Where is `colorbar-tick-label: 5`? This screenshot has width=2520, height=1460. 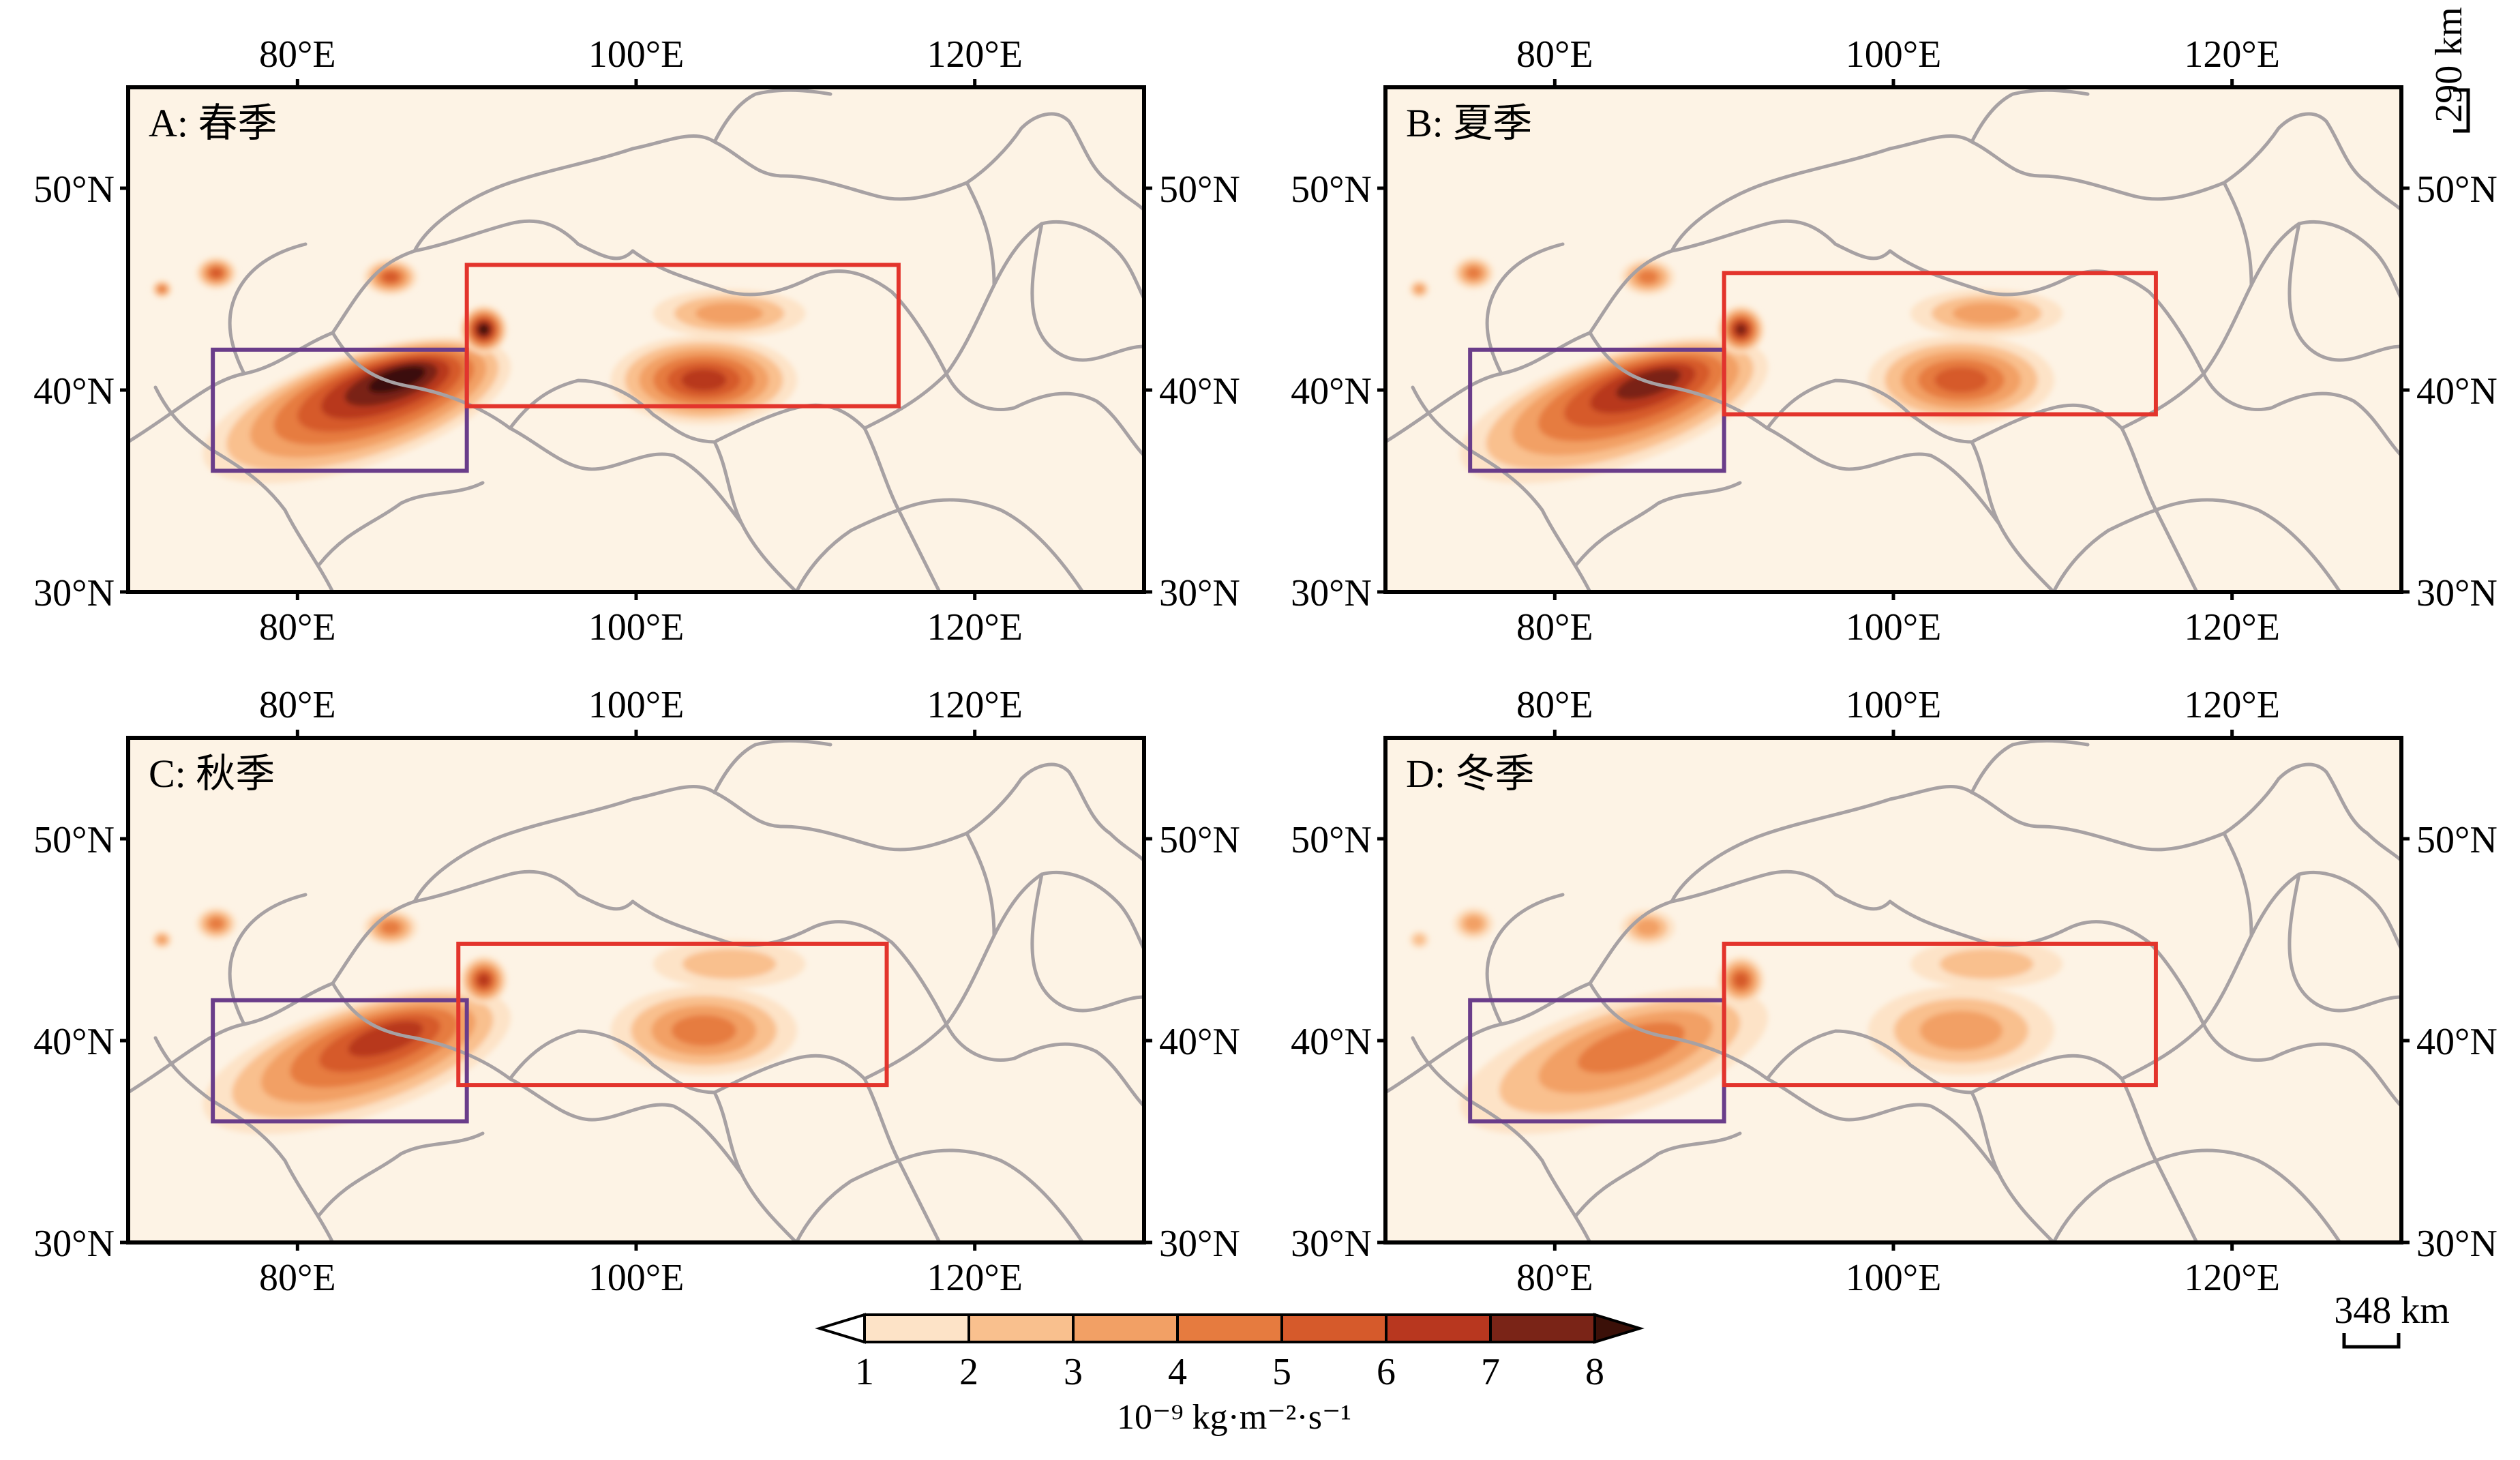 colorbar-tick-label: 5 is located at coordinates (1281, 1372).